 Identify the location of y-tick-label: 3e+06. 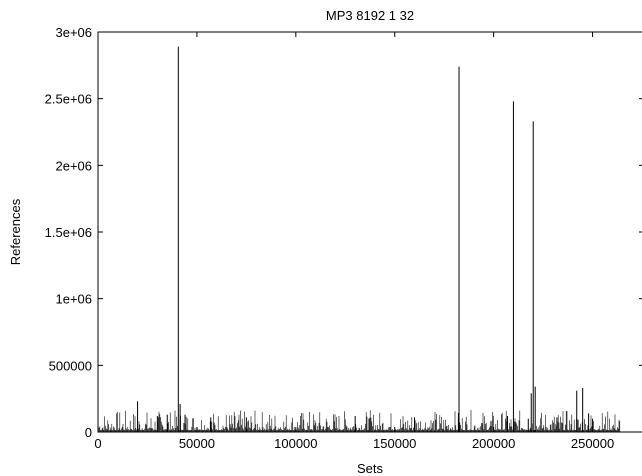
(73, 32).